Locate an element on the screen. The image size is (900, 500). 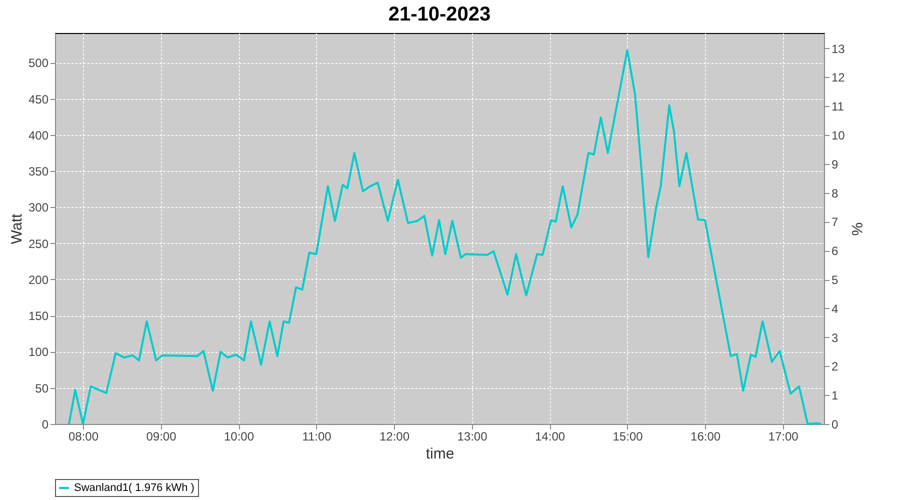
y2-tick-label: 2 is located at coordinates (835, 367).